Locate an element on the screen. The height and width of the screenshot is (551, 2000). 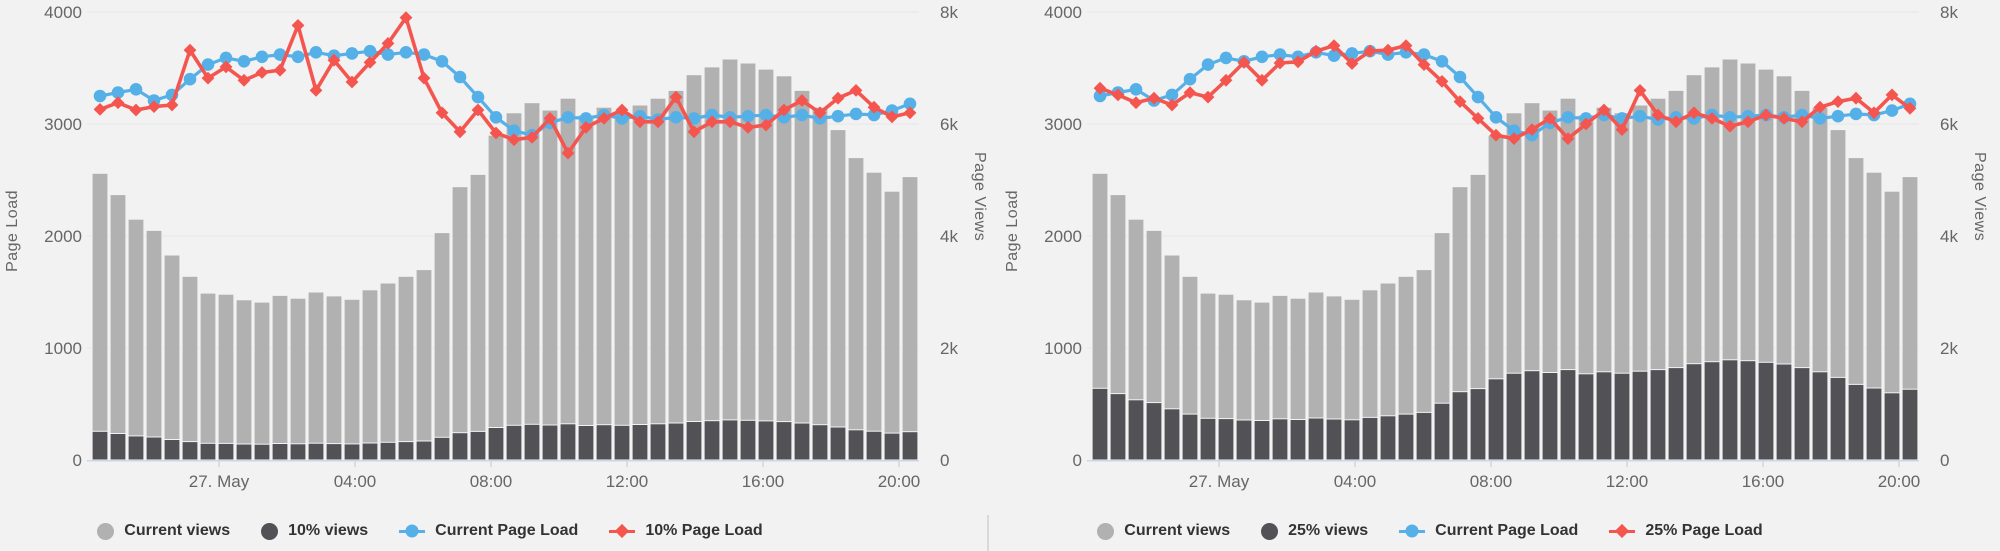
25pct-page-load-line-icon is located at coordinates (1622, 531).